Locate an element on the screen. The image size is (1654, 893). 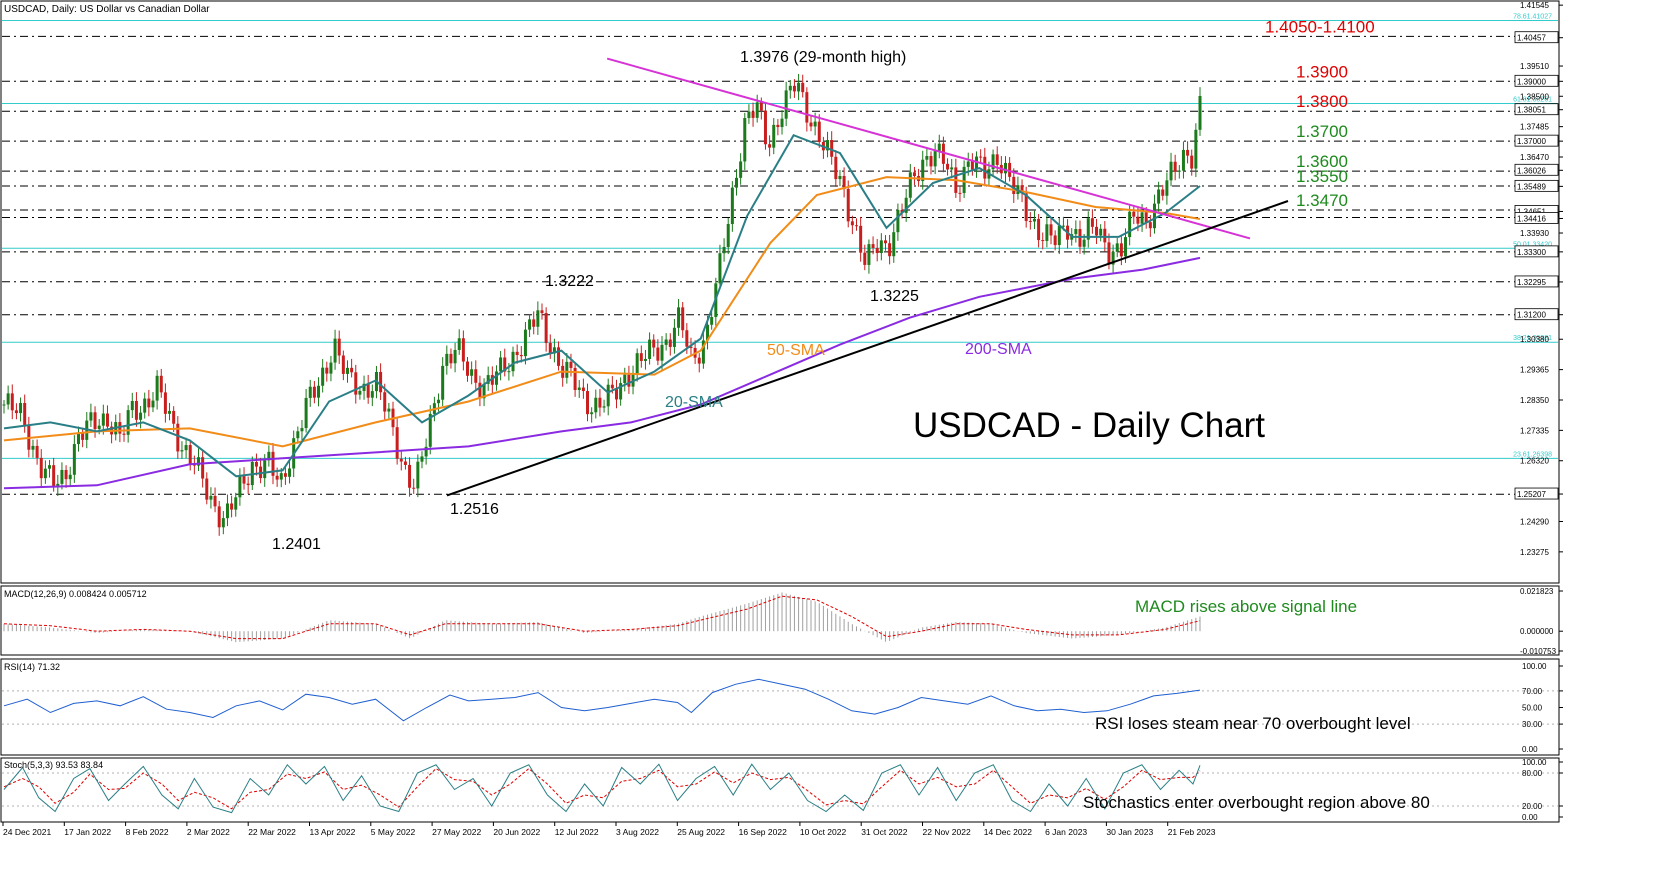
price-tick-label: 1.24290 is located at coordinates (1534, 521).